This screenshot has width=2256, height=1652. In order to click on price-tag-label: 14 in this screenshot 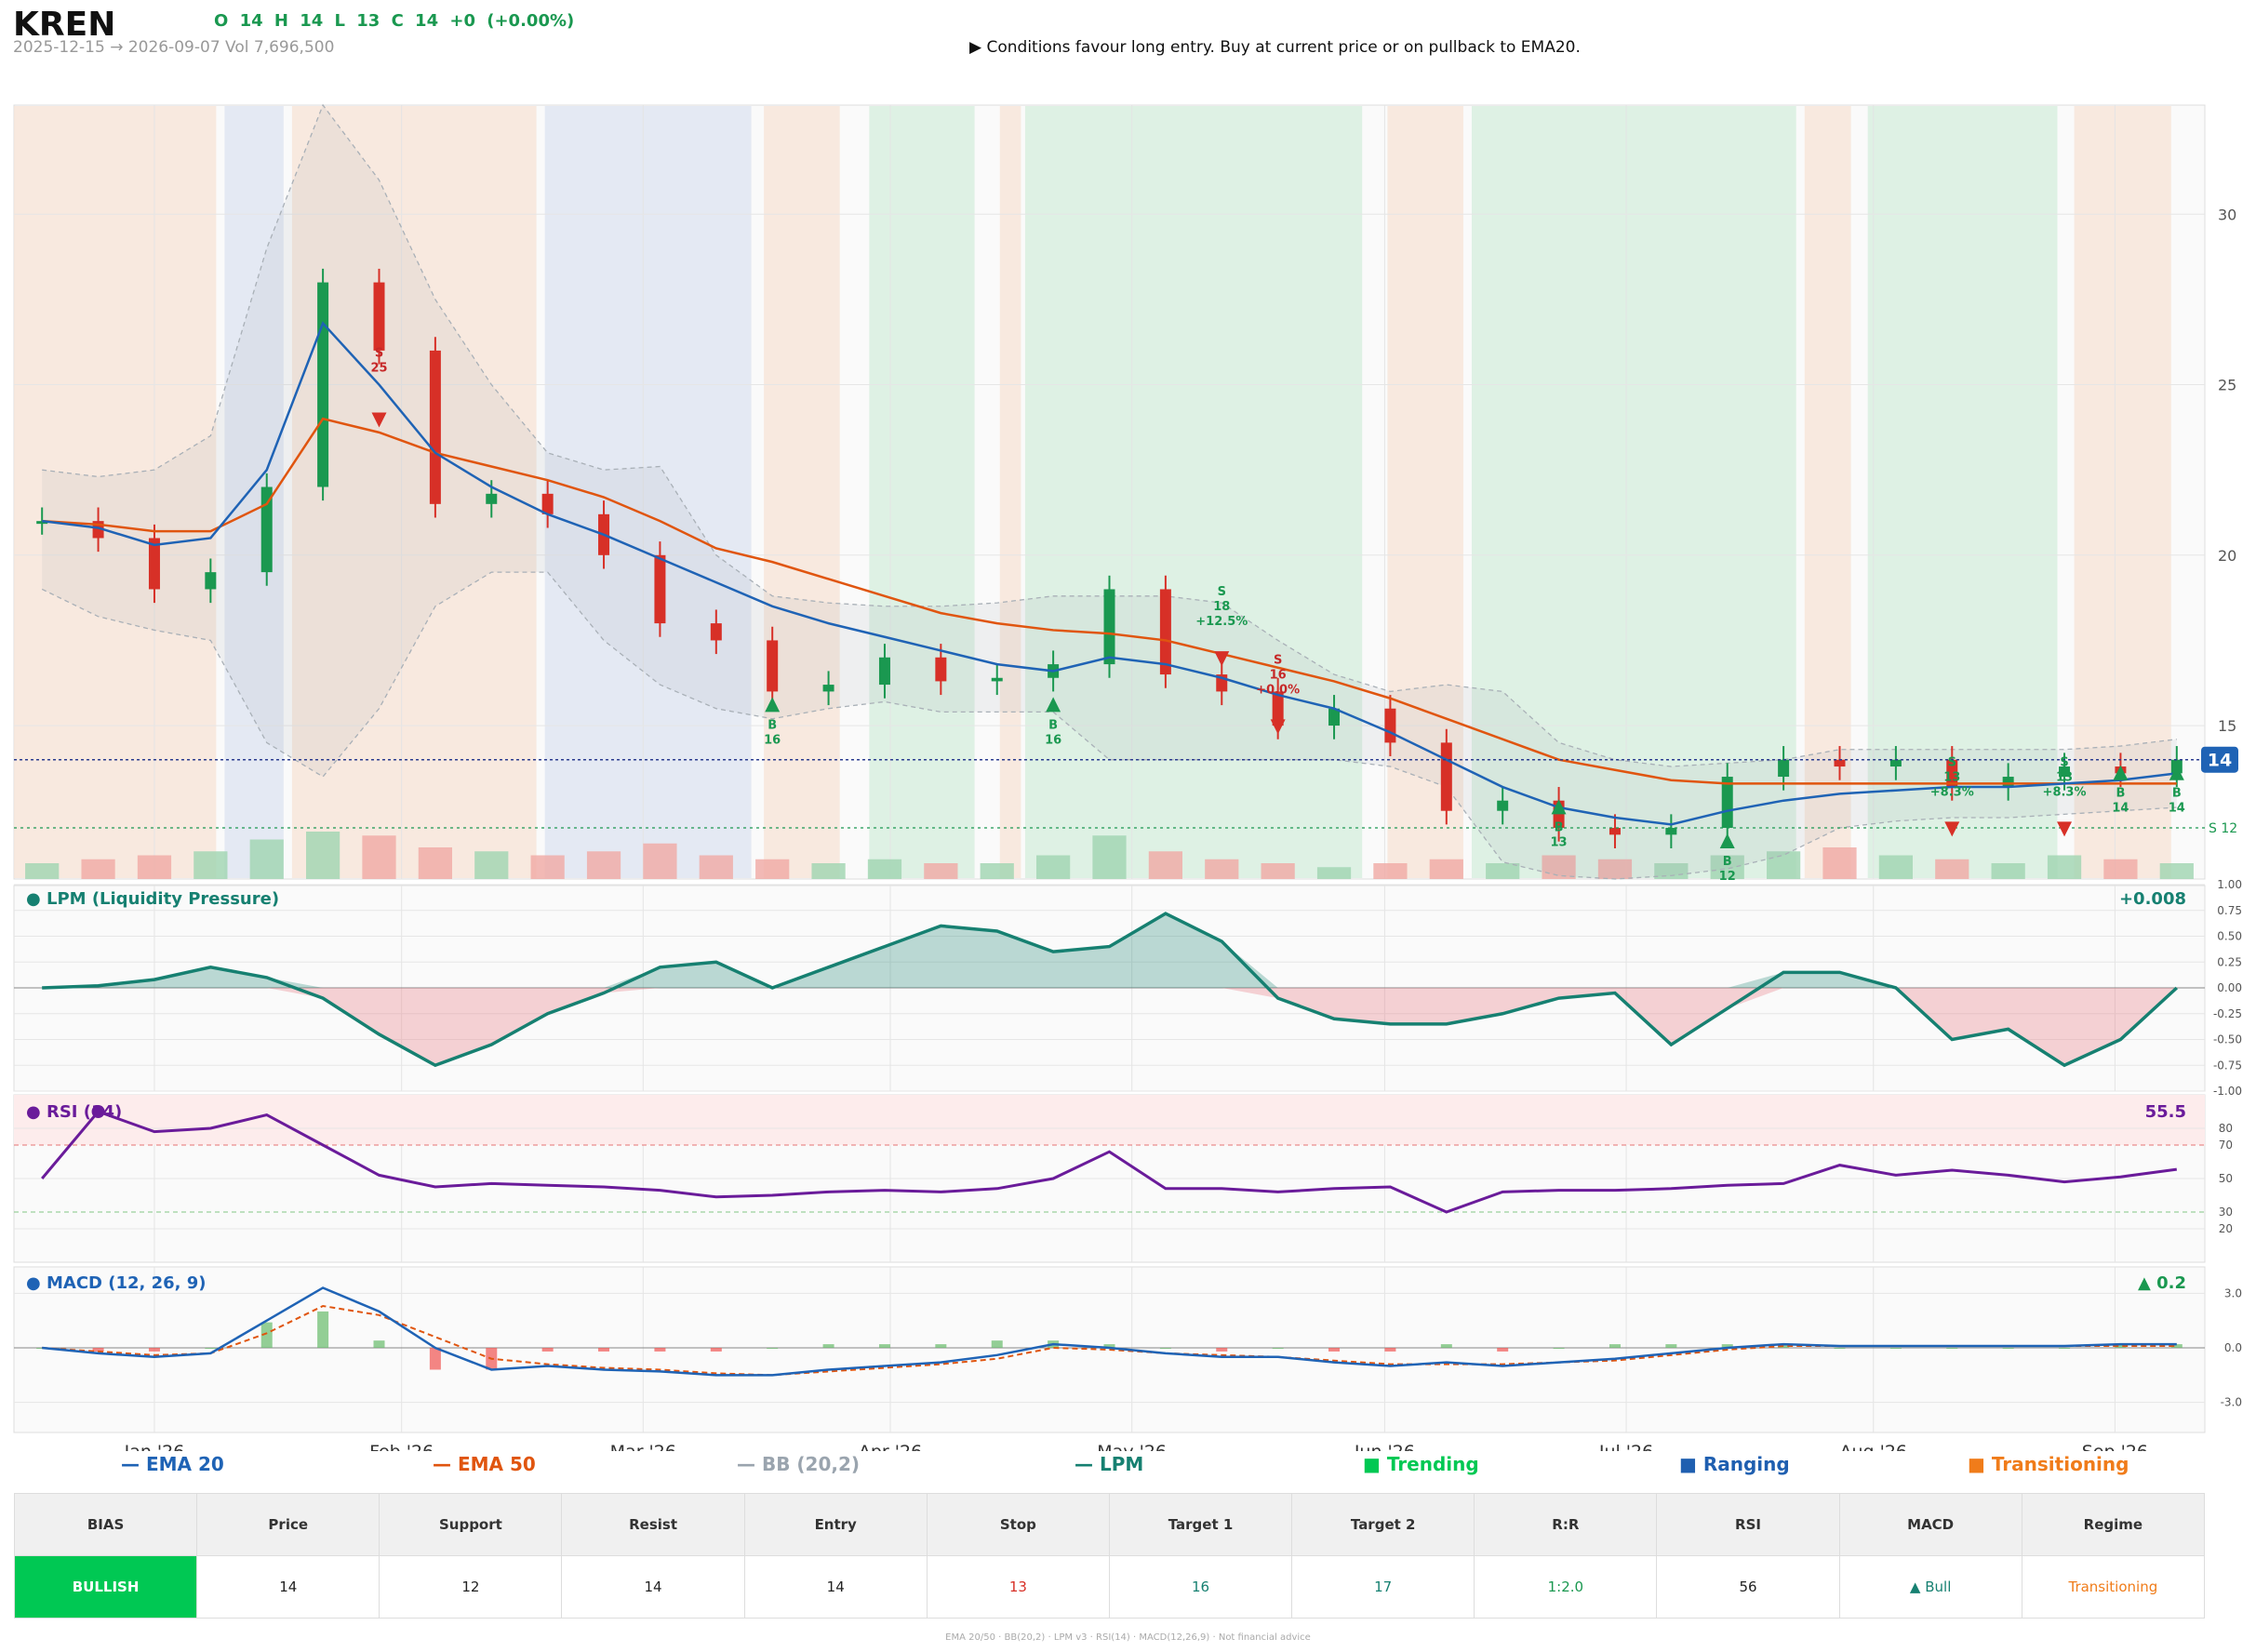, I will do `click(2220, 761)`.